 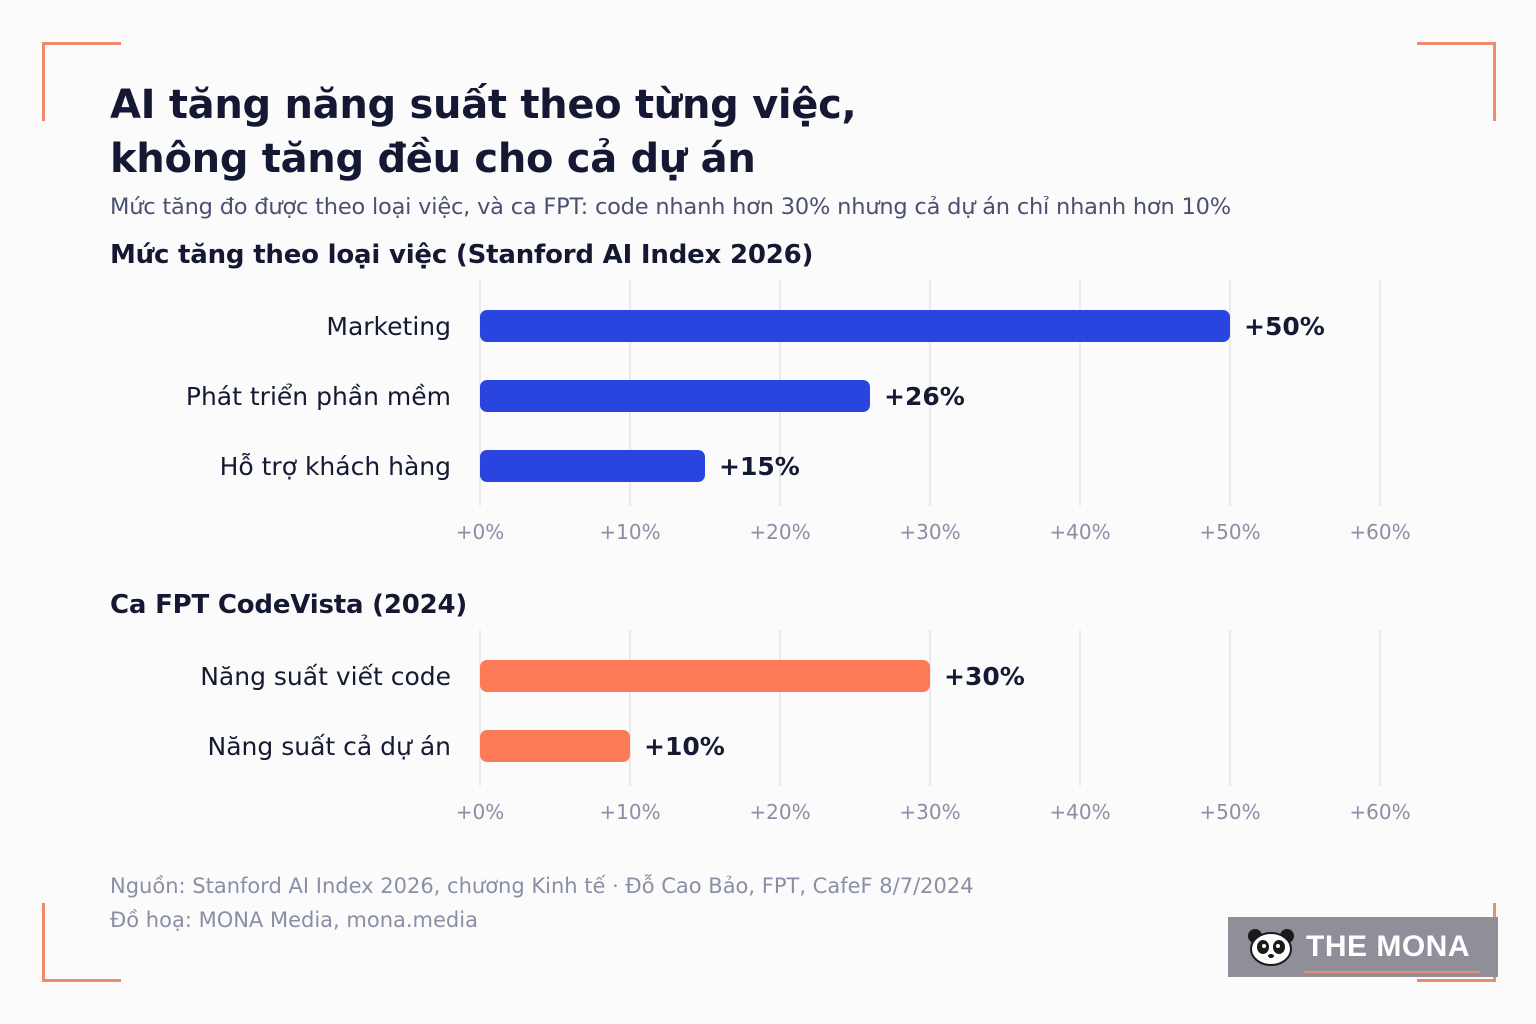 I want to click on corner-bracket-top-left, so click(x=81, y=81).